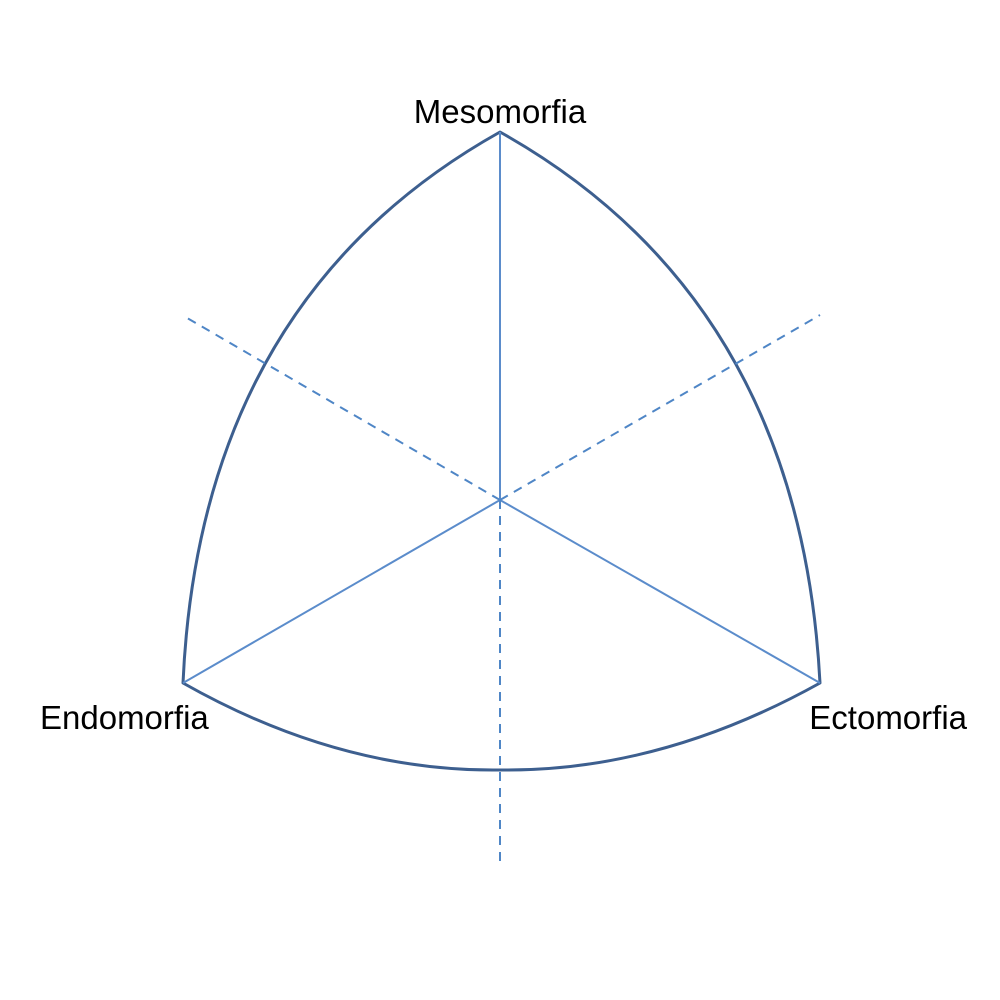 This screenshot has height=1000, width=1000. What do you see at coordinates (124, 717) in the screenshot?
I see `label-endomorfia: Endomorfia` at bounding box center [124, 717].